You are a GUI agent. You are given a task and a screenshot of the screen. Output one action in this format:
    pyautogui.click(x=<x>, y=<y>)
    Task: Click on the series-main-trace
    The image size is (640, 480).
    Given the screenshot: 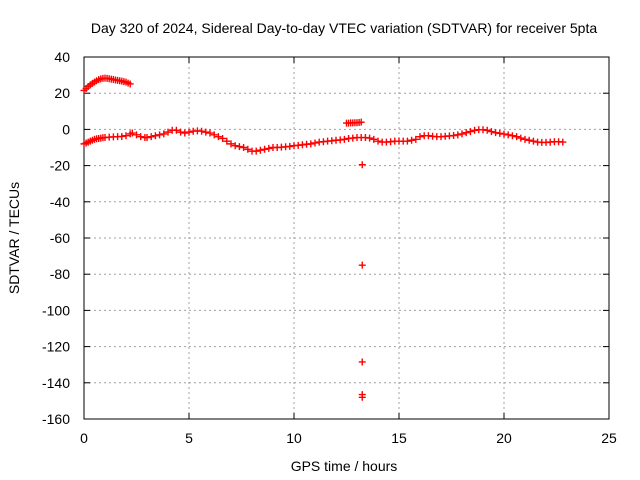 What is the action you would take?
    pyautogui.click(x=323, y=140)
    